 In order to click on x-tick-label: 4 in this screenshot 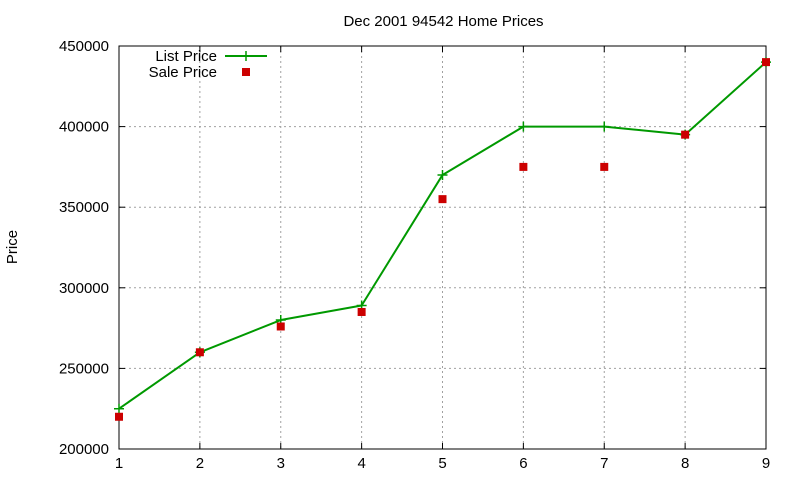, I will do `click(361, 463)`.